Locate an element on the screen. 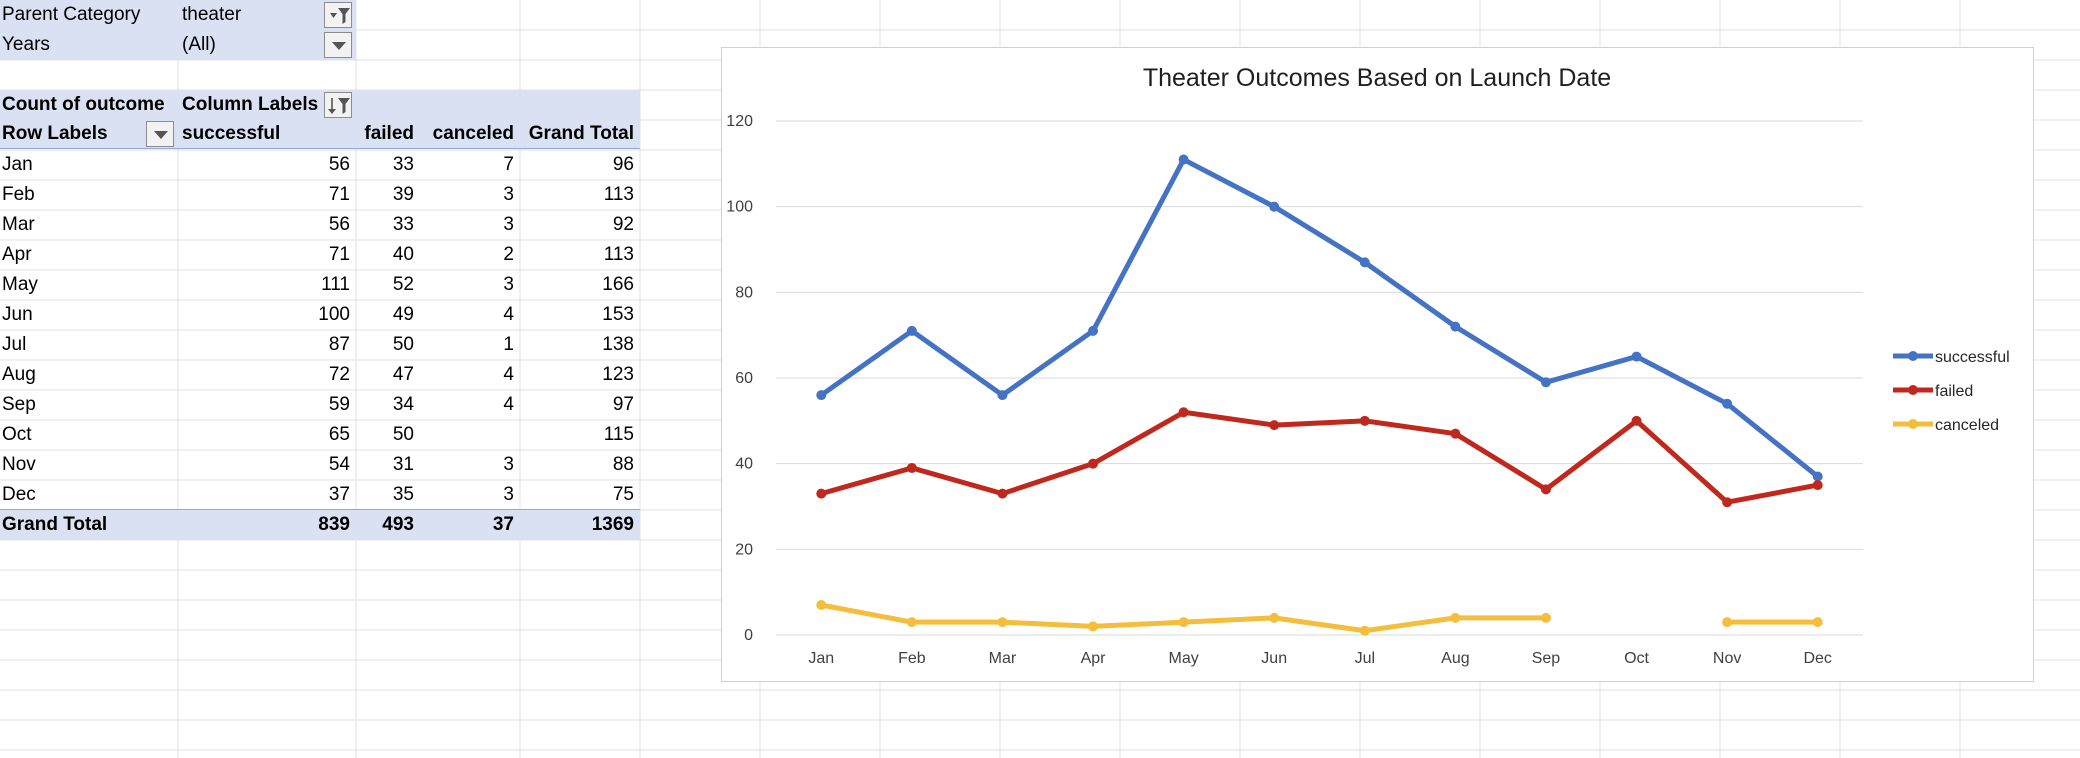 The height and width of the screenshot is (758, 2080). cell-dec-successful: 37 is located at coordinates (339, 494).